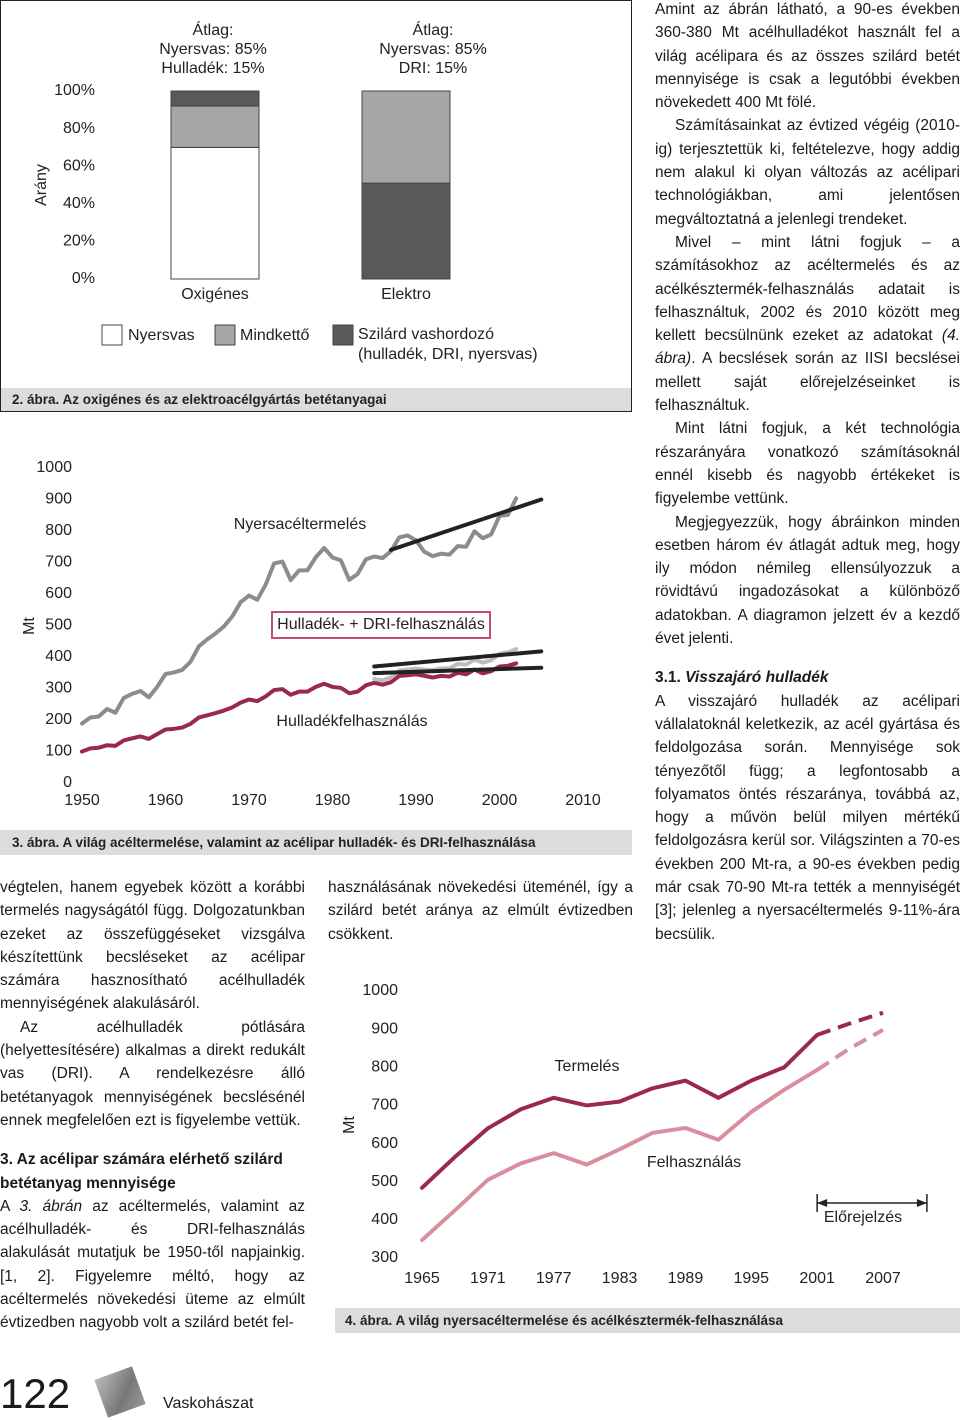 The height and width of the screenshot is (1420, 960). I want to click on x-tick-label: 1983, so click(620, 1278).